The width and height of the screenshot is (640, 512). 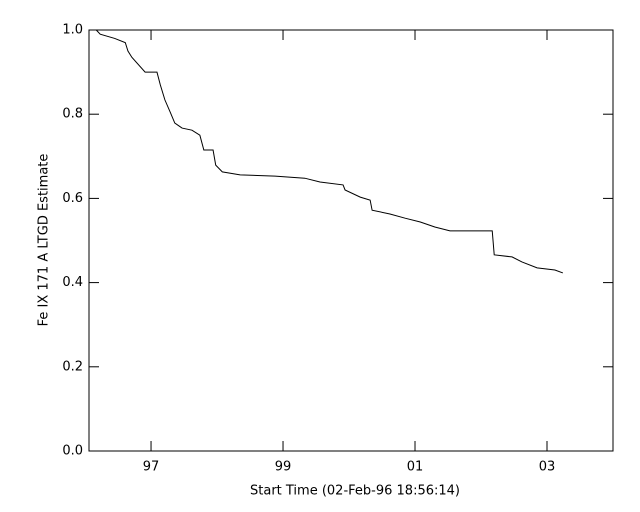 I want to click on y-axis-label: Fe IX 171 A LTGD Estimate, so click(x=44, y=240).